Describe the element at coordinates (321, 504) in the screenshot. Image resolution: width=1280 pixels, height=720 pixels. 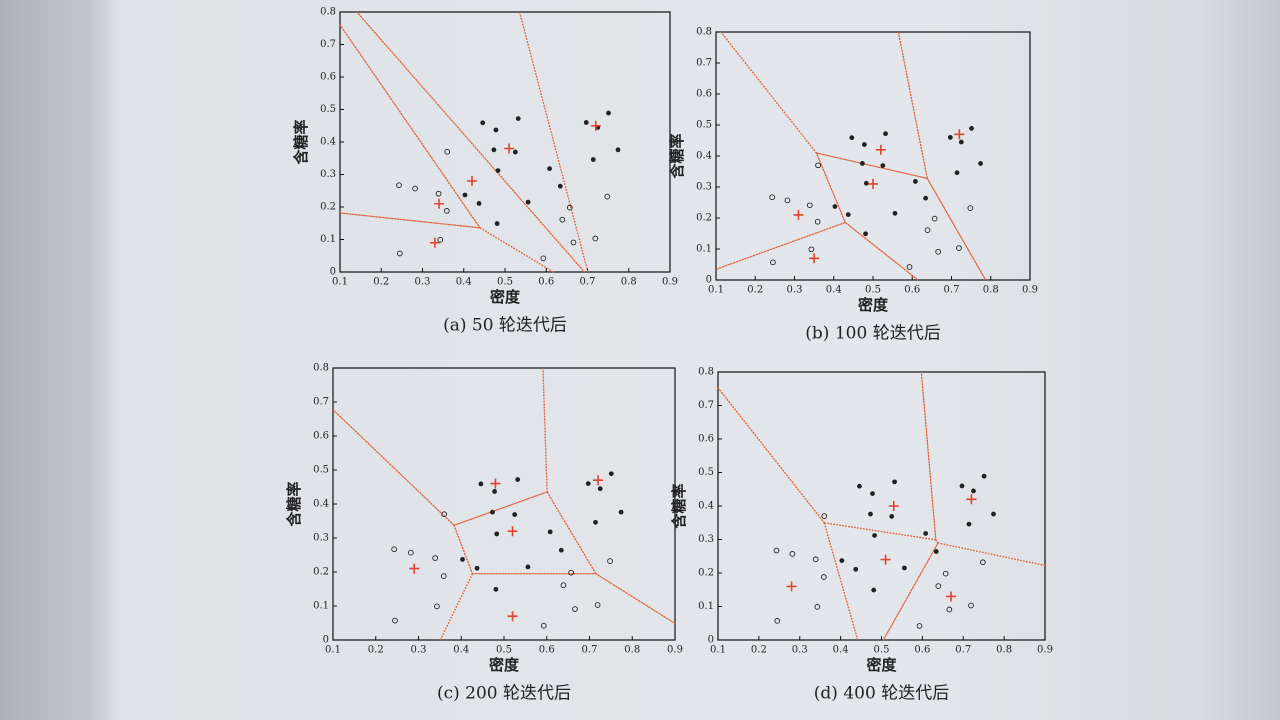
I see `y-tick-label: 0.4` at that location.